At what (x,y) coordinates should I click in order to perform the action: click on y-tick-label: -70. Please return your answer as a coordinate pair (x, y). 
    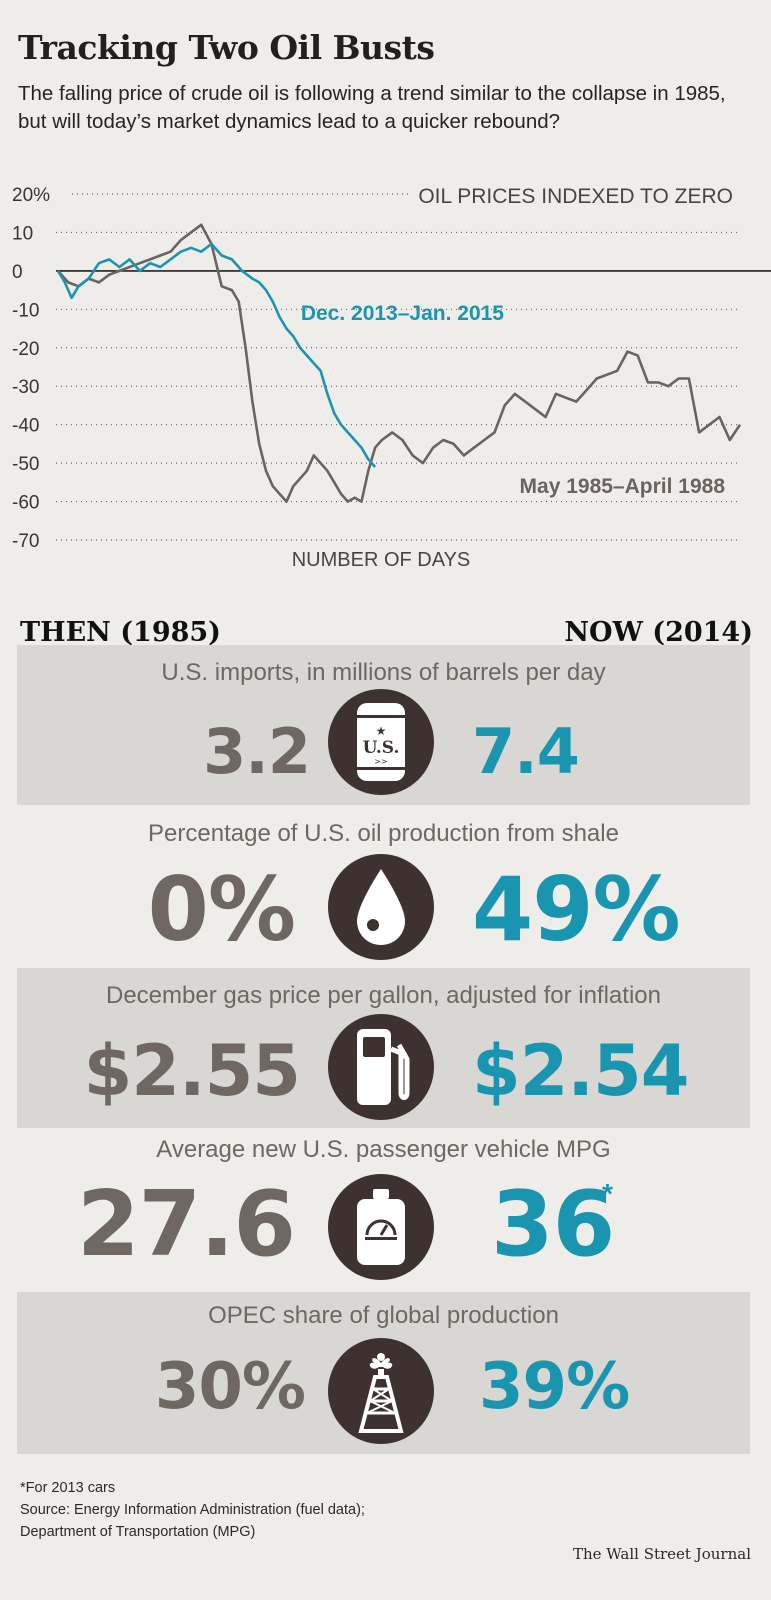
    Looking at the image, I should click on (25, 541).